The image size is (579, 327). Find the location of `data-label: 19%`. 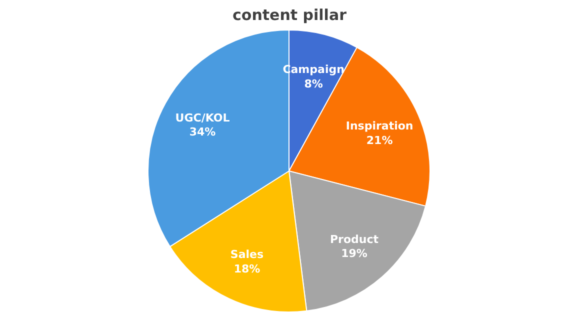

data-label: 19% is located at coordinates (354, 253).